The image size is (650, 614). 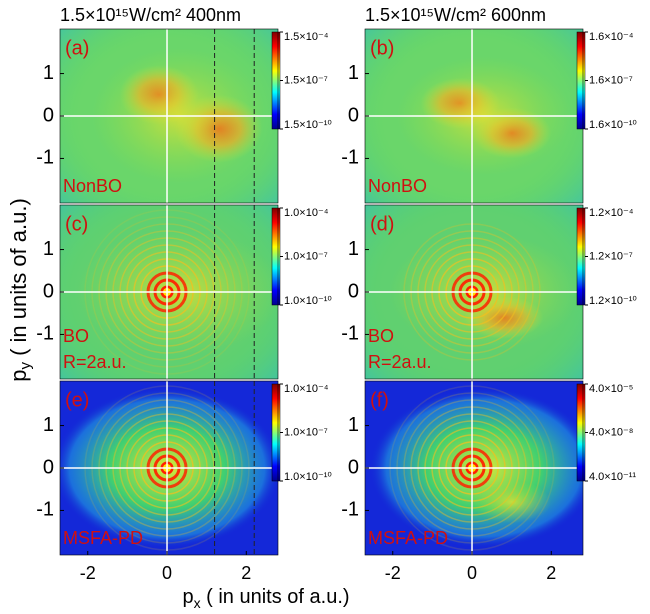 What do you see at coordinates (611, 256) in the screenshot?
I see `colorbar-tick-label: 1.2×10⁻⁷` at bounding box center [611, 256].